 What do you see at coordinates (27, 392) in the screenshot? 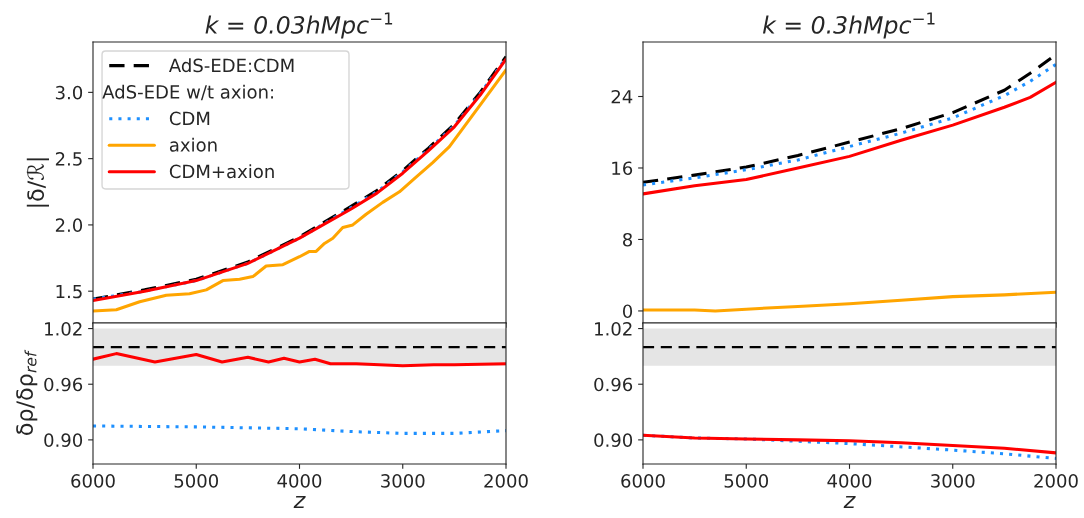
I see `y-axis-title: δρ/δρ$_{ref}$` at bounding box center [27, 392].